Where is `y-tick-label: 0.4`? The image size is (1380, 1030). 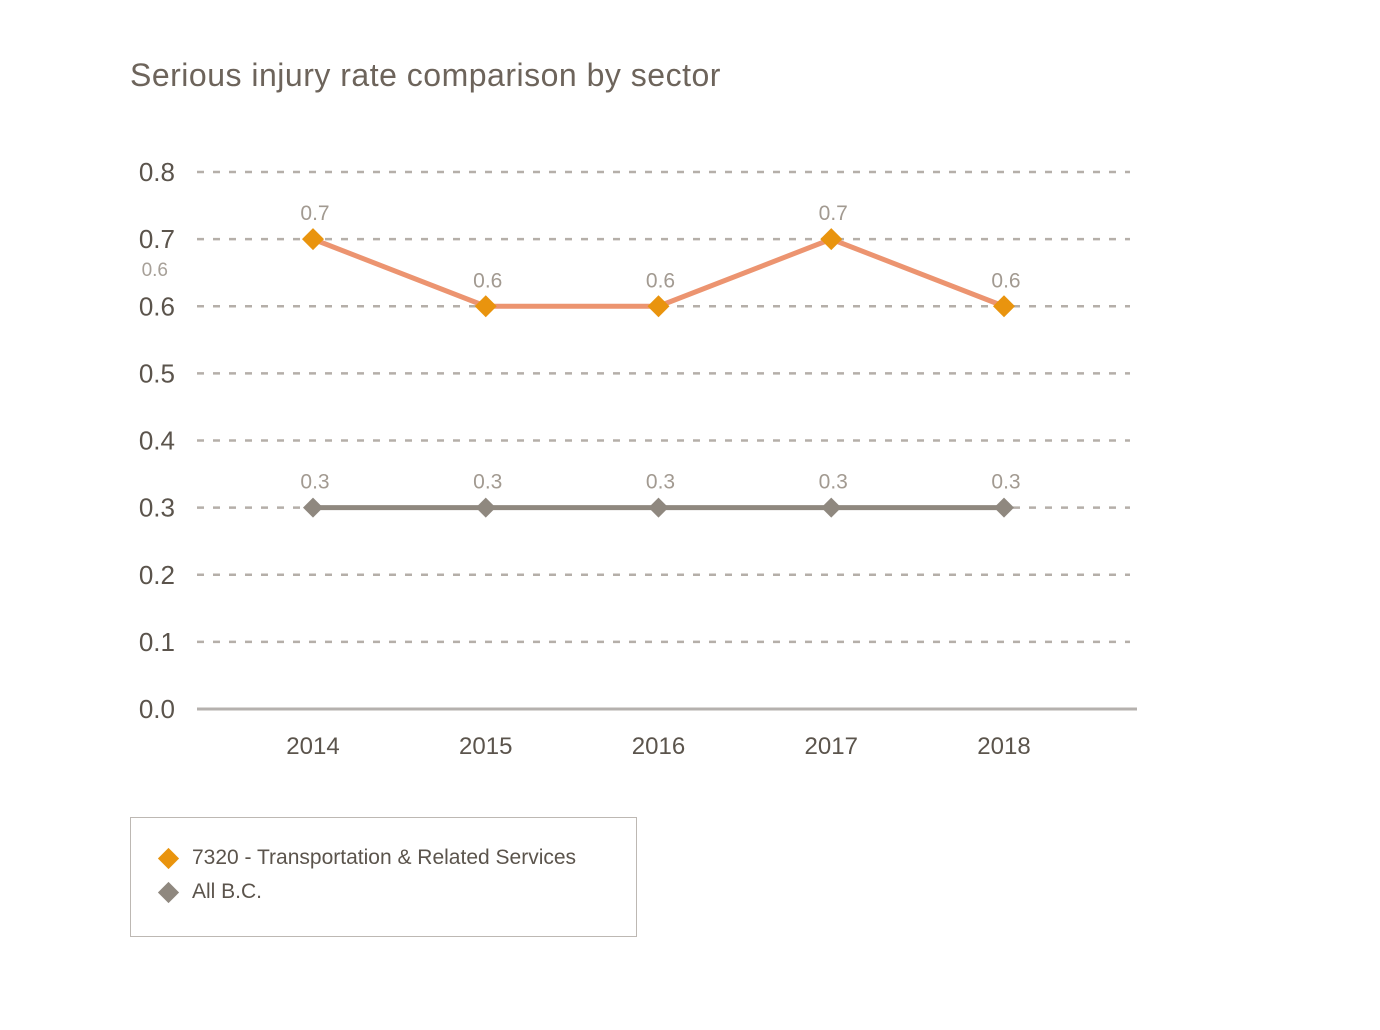 y-tick-label: 0.4 is located at coordinates (157, 441).